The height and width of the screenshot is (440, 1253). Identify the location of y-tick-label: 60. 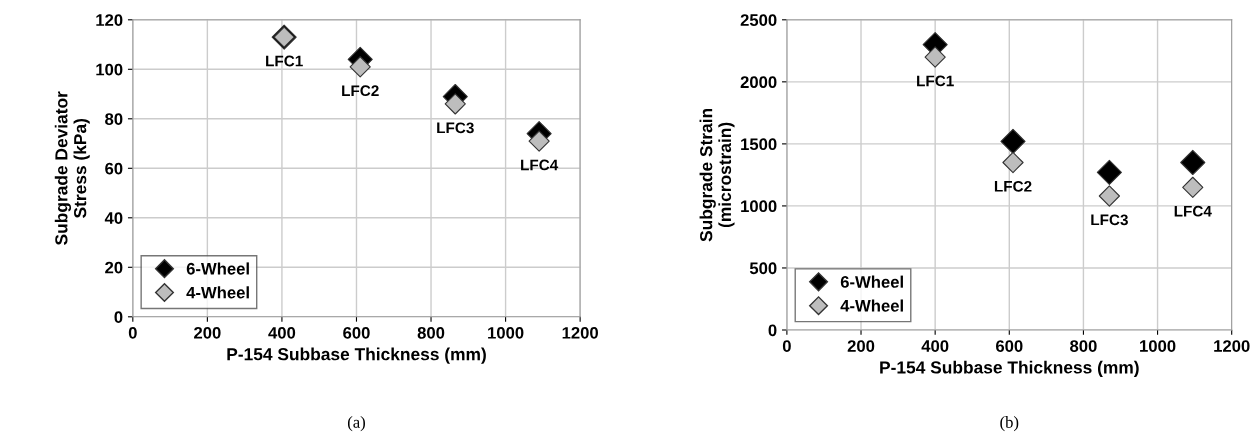
(114, 168).